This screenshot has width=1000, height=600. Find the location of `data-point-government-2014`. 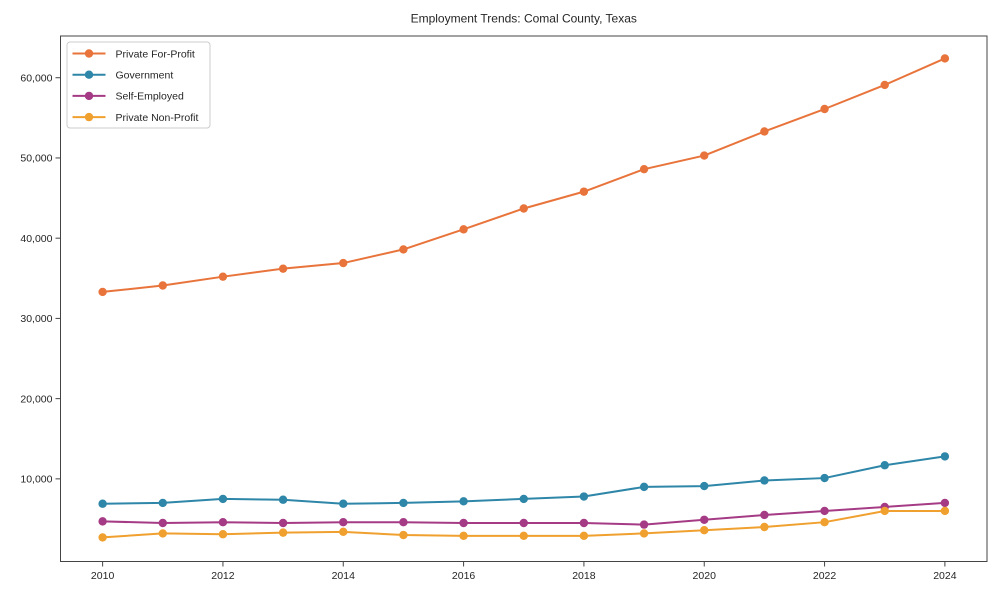

data-point-government-2014 is located at coordinates (343, 503).